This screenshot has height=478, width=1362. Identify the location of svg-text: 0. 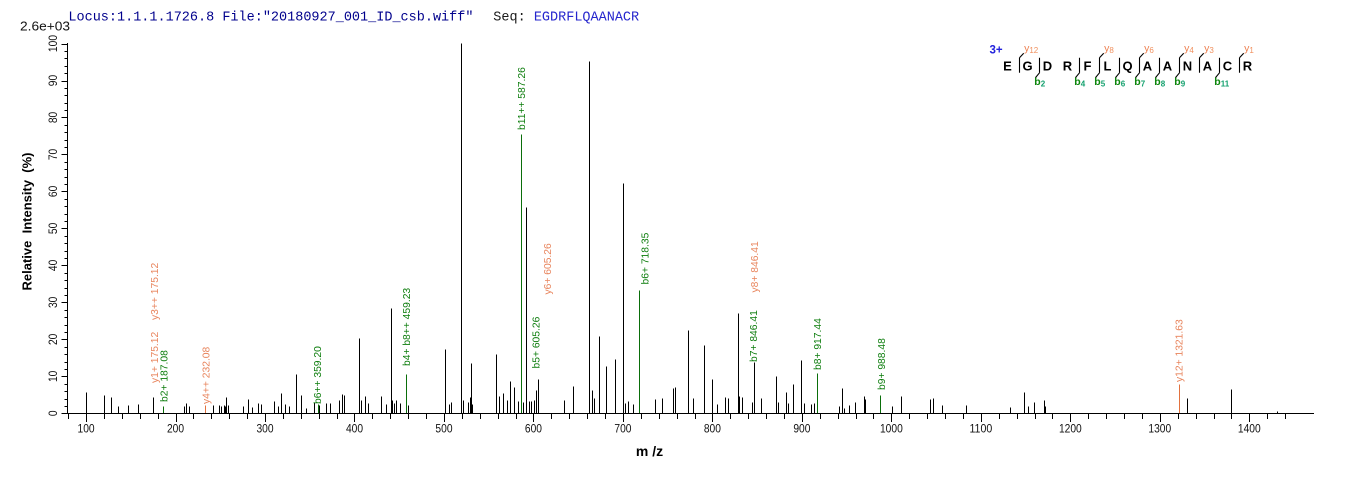
(53, 413).